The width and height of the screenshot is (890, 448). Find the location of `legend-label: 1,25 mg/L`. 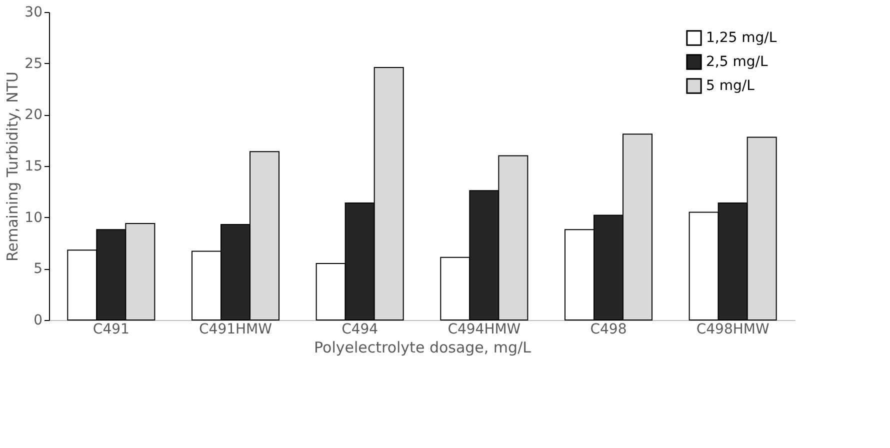

legend-label: 1,25 mg/L is located at coordinates (741, 38).